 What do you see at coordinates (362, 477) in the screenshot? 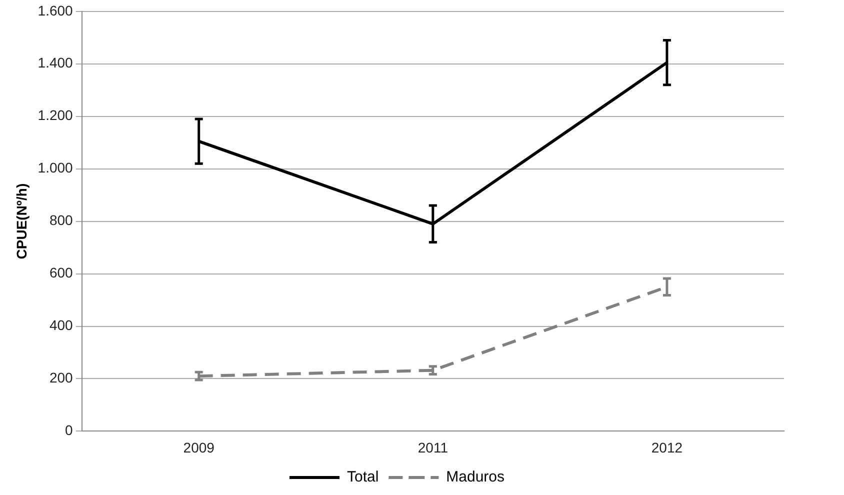
I see `legend-label: Total` at bounding box center [362, 477].